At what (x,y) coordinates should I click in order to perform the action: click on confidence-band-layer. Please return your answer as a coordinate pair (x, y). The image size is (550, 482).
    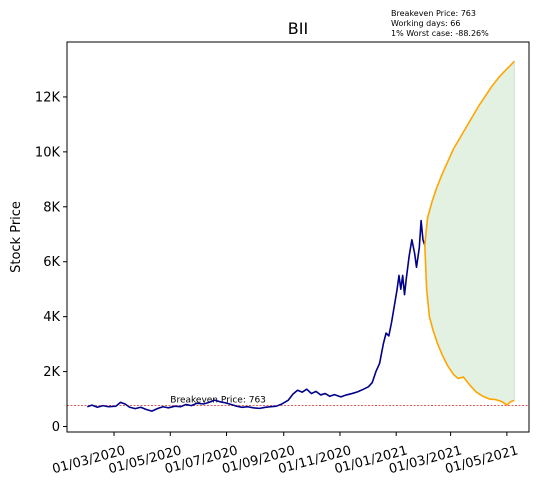
    Looking at the image, I should click on (469, 233).